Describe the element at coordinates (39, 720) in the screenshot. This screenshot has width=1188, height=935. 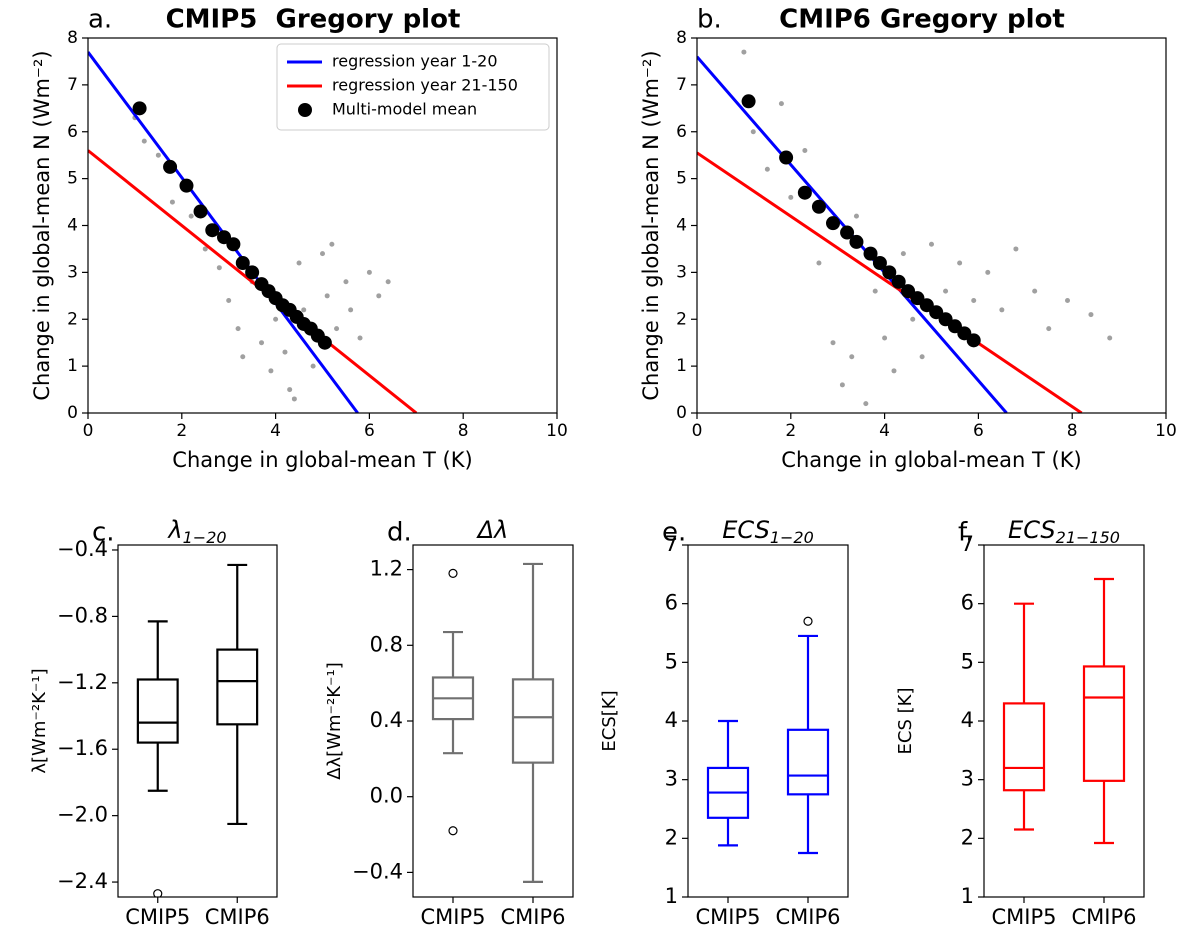
I see `y-axis-label: λ[Wm⁻²K⁻¹]` at that location.